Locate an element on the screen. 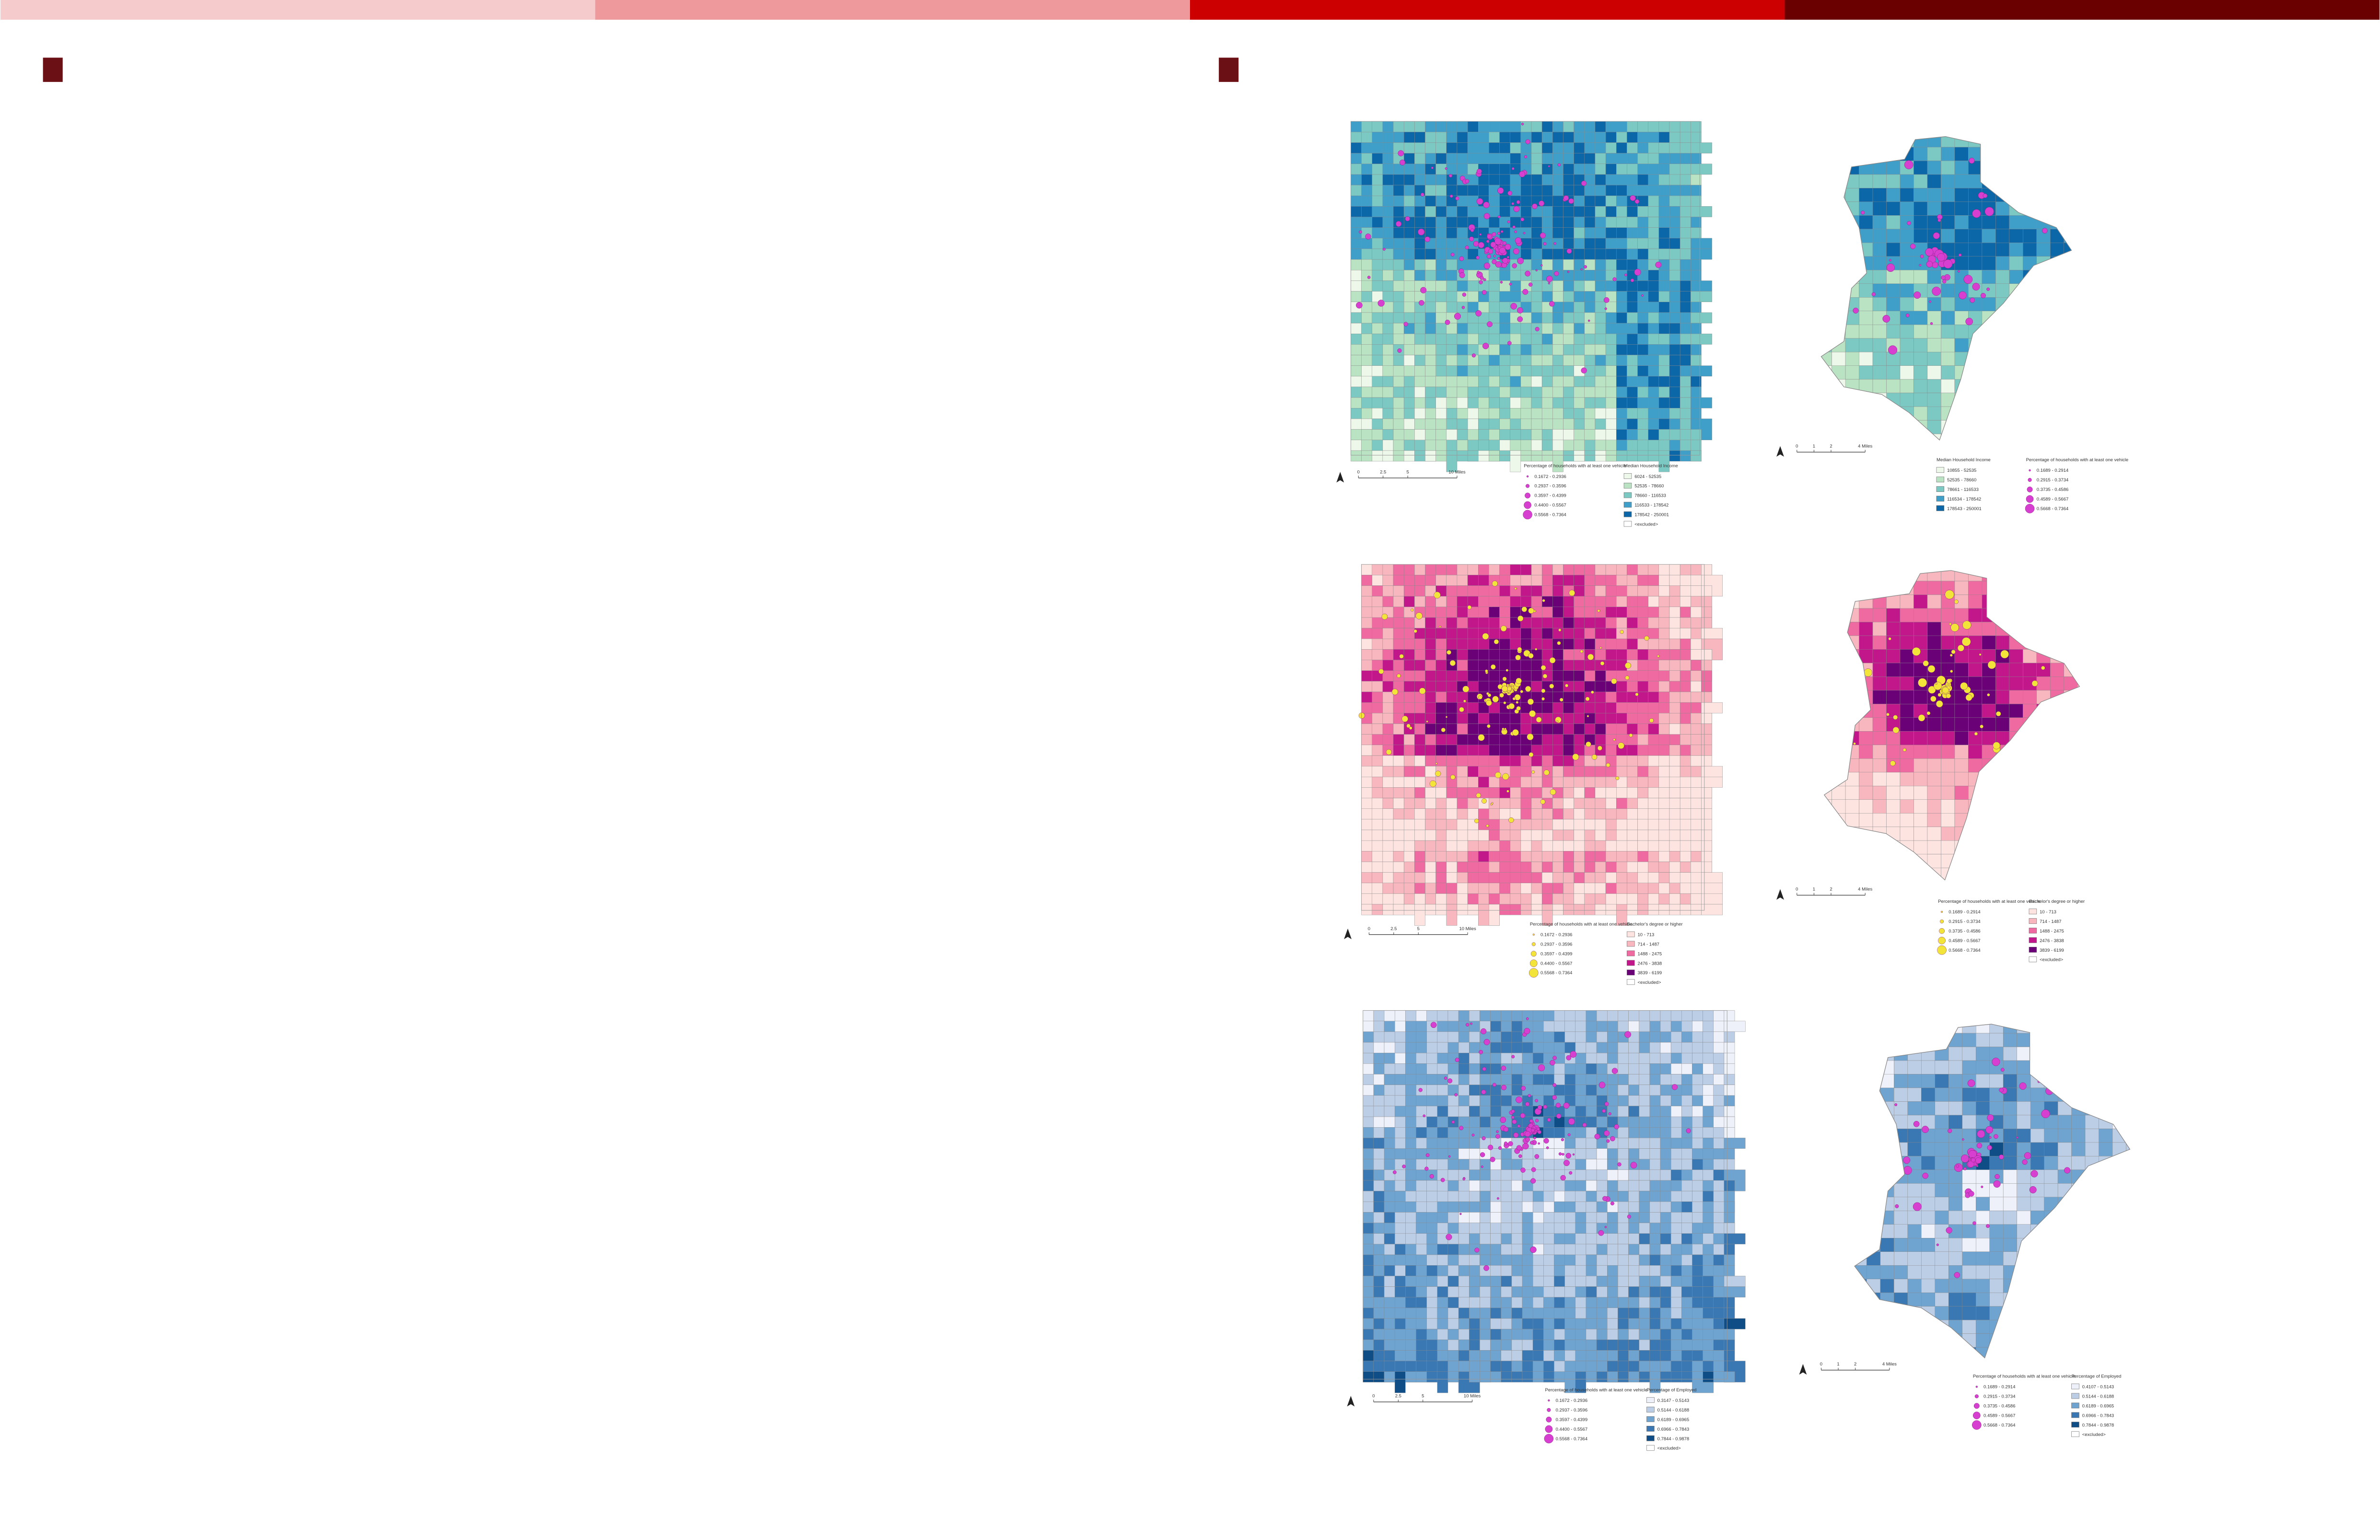 Image resolution: width=2380 pixels, height=1540 pixels. scale-label: 10 Miles is located at coordinates (1457, 472).